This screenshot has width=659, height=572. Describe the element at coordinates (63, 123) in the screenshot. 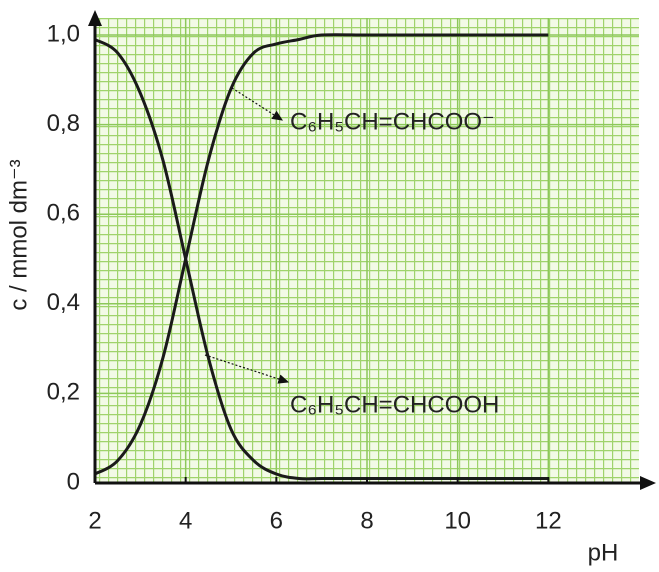

I see `y-tick-label: 0,8` at that location.